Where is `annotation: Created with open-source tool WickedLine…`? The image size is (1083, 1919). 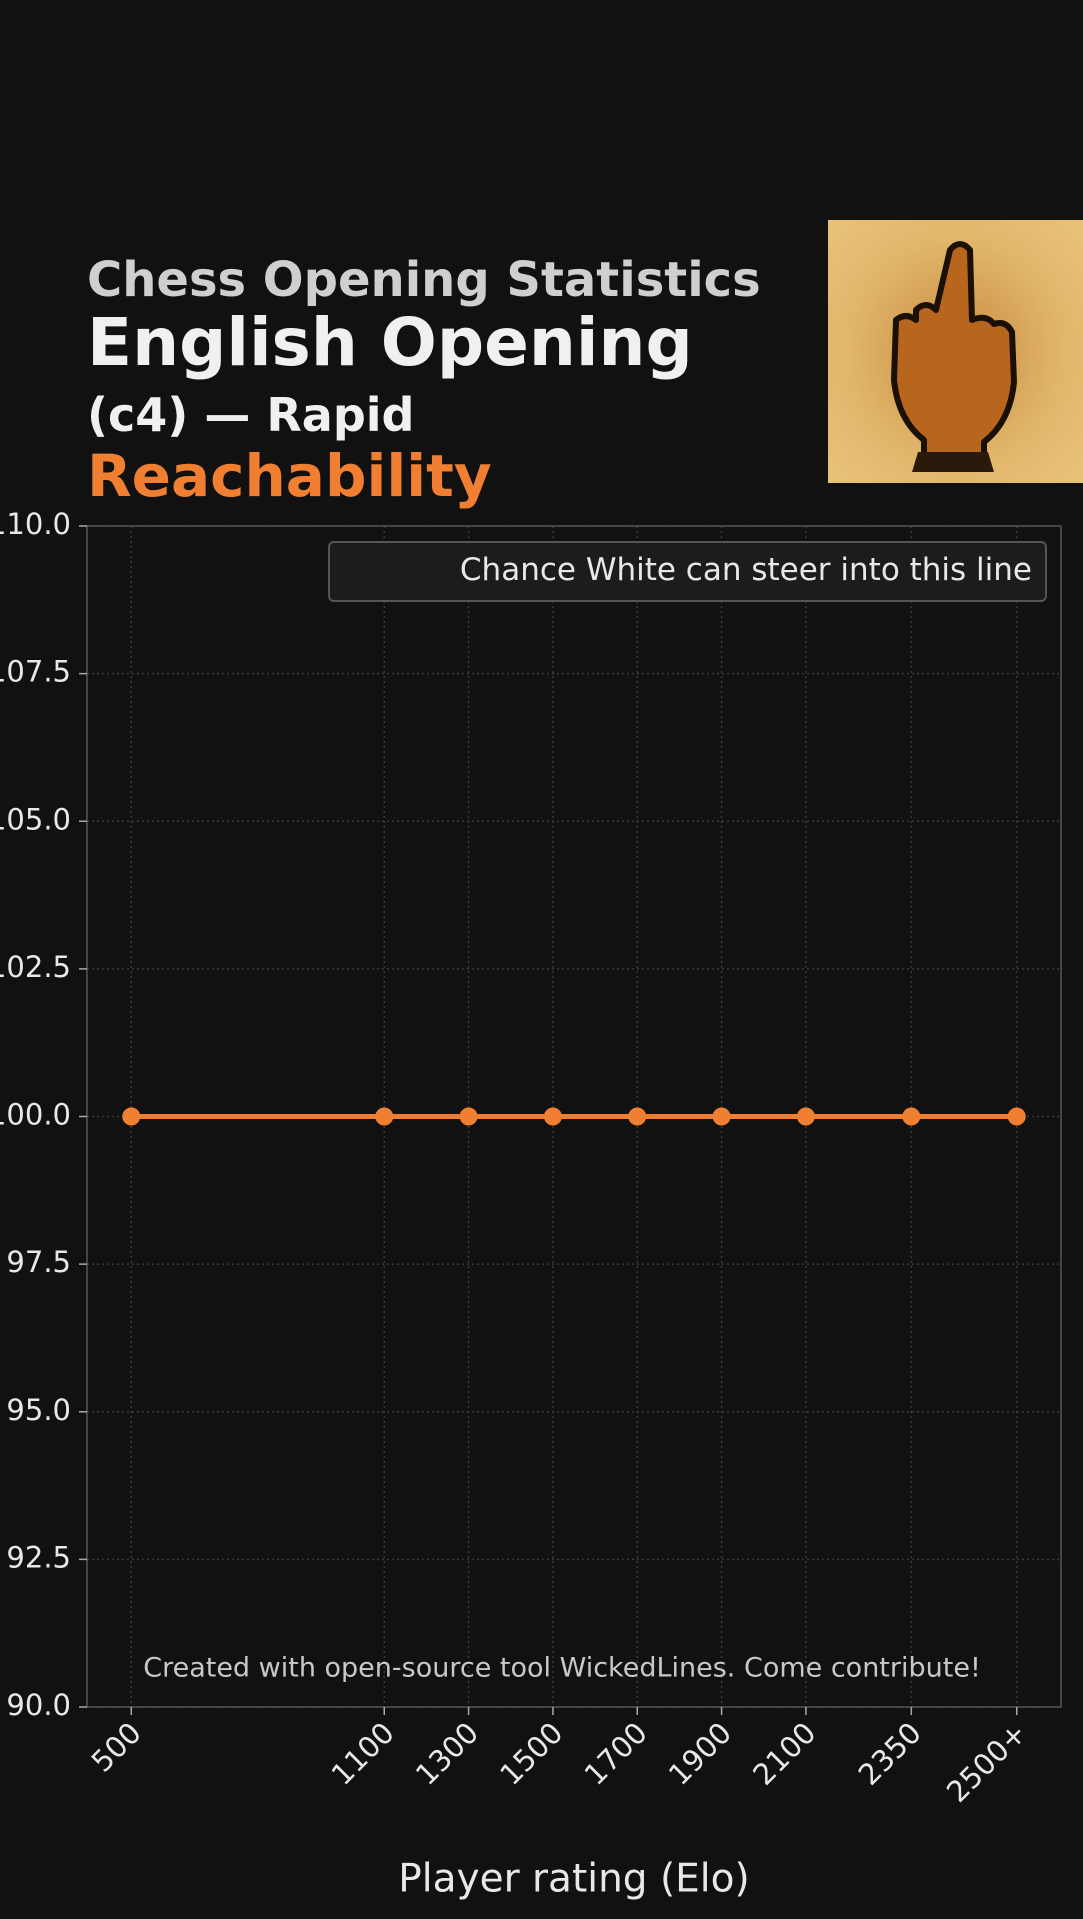 annotation: Created with open-source tool WickedLine… is located at coordinates (562, 1668).